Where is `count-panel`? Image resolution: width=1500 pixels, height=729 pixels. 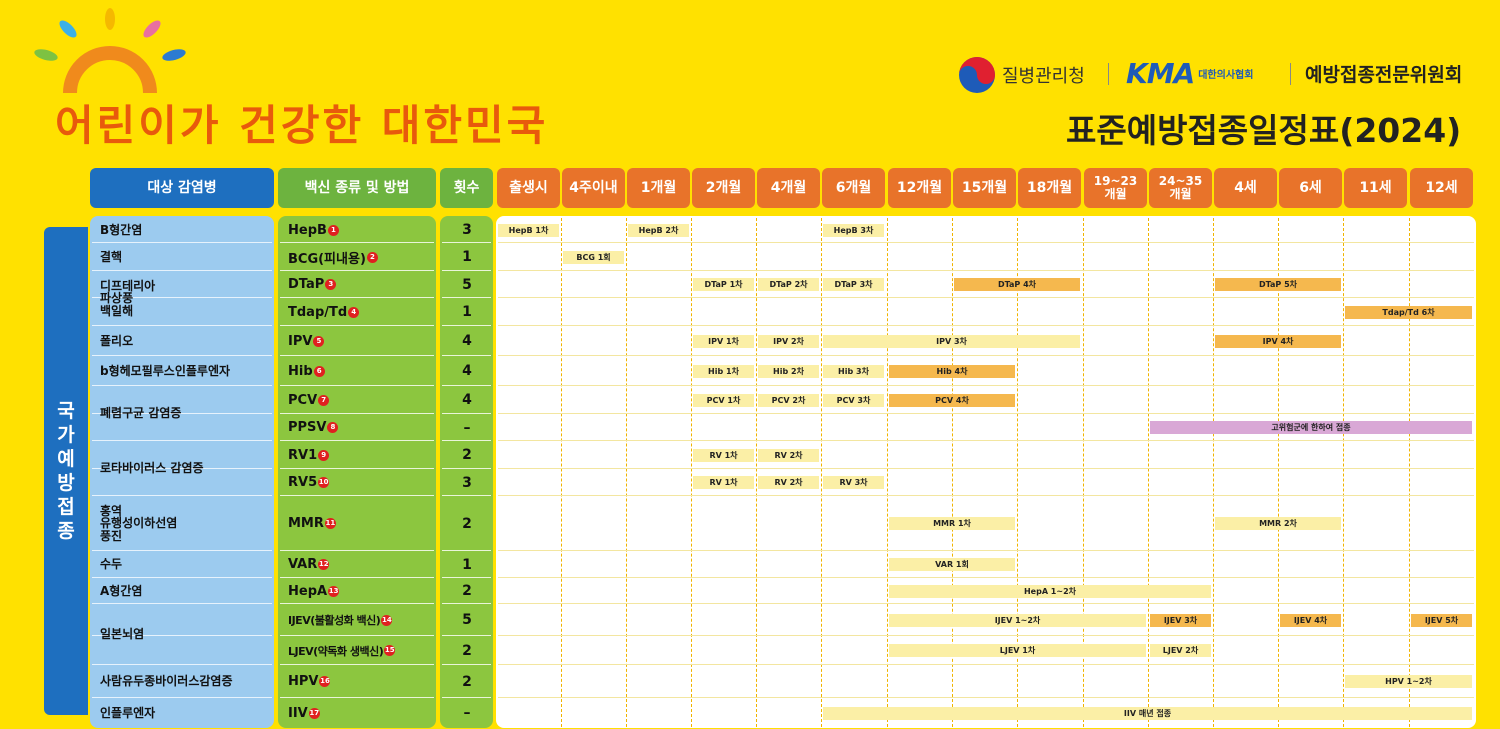
count-panel is located at coordinates (466, 472).